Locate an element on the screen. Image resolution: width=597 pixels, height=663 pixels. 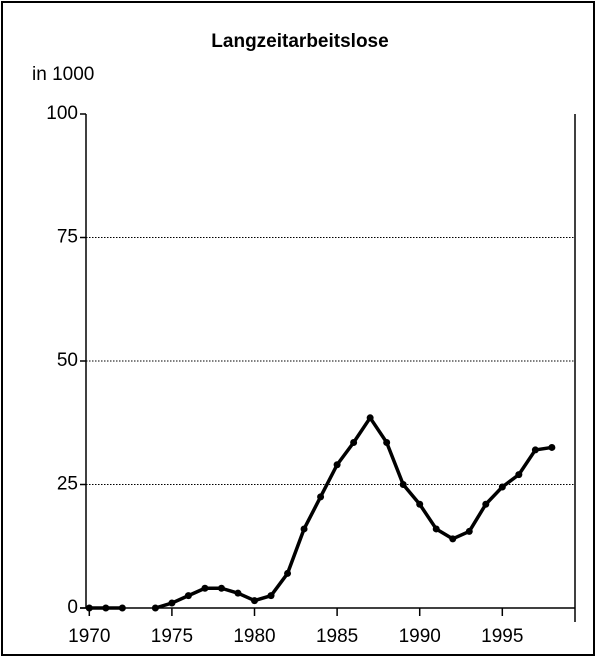
y-tick-label: 50 is located at coordinates (67, 360).